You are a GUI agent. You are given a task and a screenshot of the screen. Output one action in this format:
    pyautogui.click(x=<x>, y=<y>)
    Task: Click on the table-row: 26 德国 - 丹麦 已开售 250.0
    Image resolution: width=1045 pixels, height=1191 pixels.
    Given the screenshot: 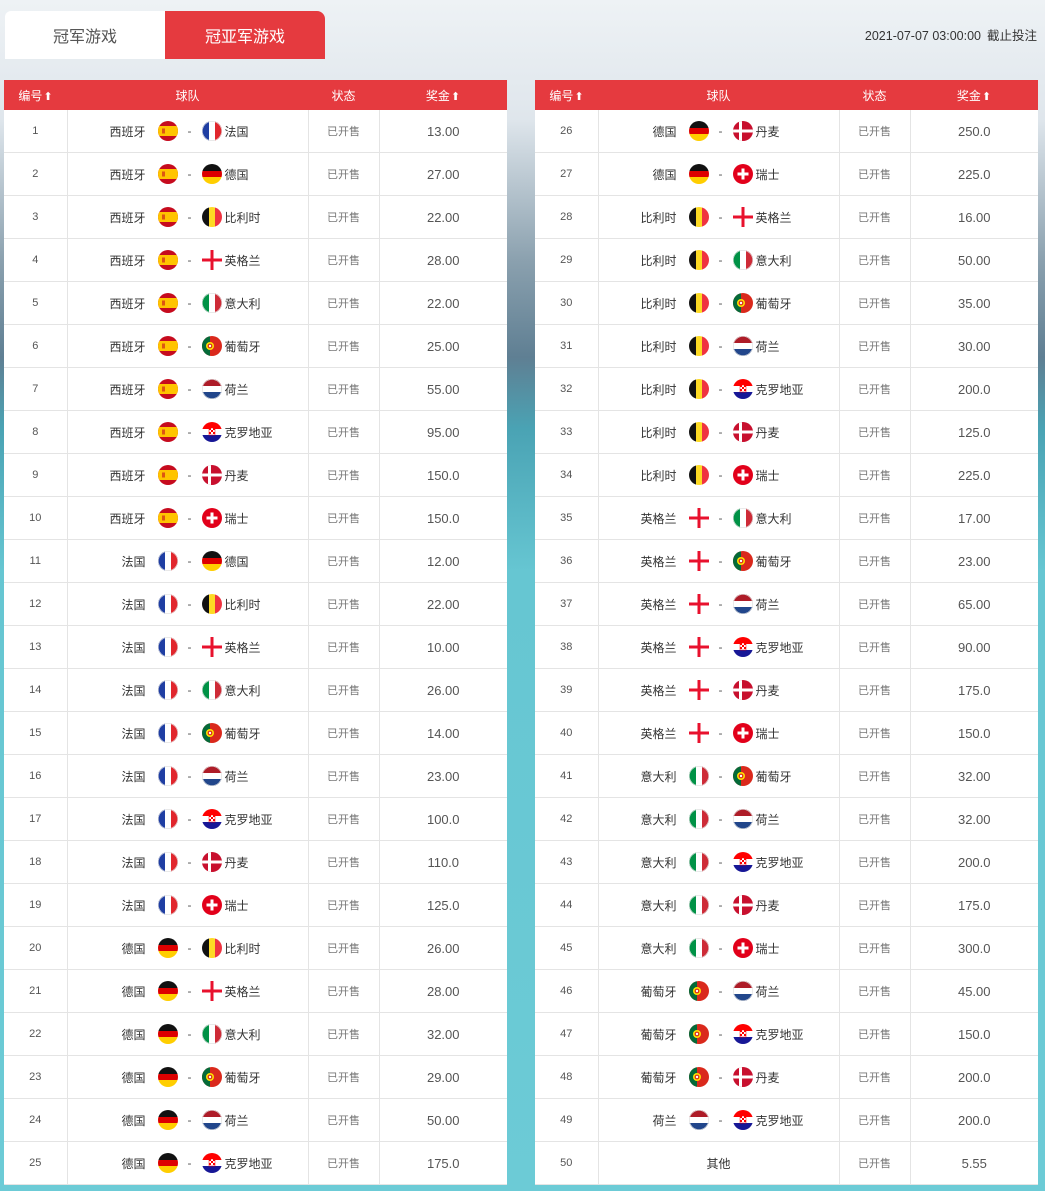 What is the action you would take?
    pyautogui.click(x=786, y=131)
    